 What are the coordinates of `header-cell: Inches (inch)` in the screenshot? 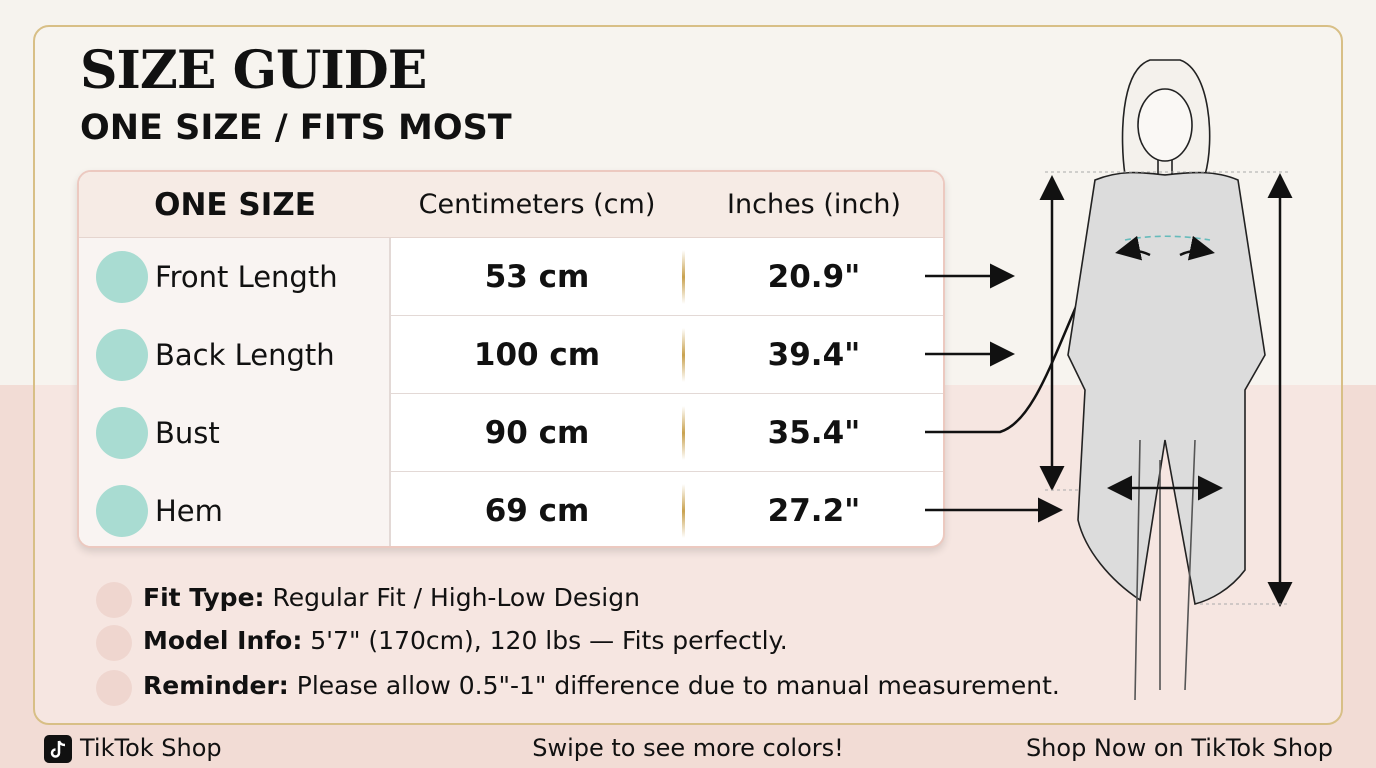 It's located at (814, 204).